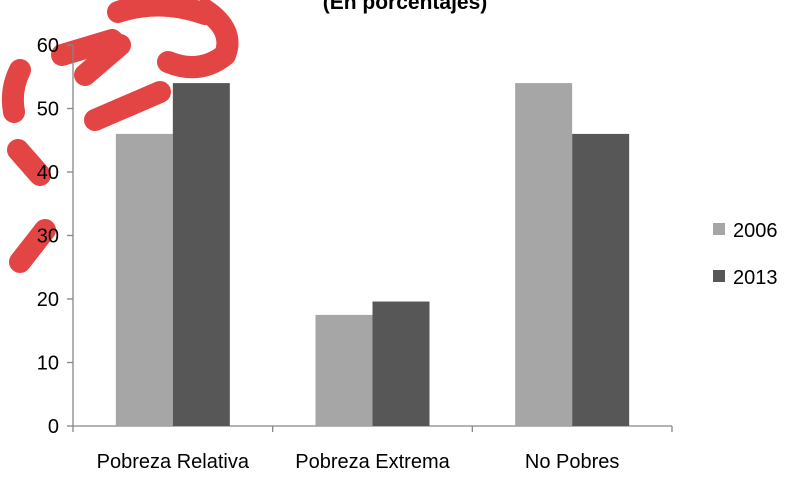  What do you see at coordinates (173, 462) in the screenshot?
I see `x-category-label: Pobreza Relativa` at bounding box center [173, 462].